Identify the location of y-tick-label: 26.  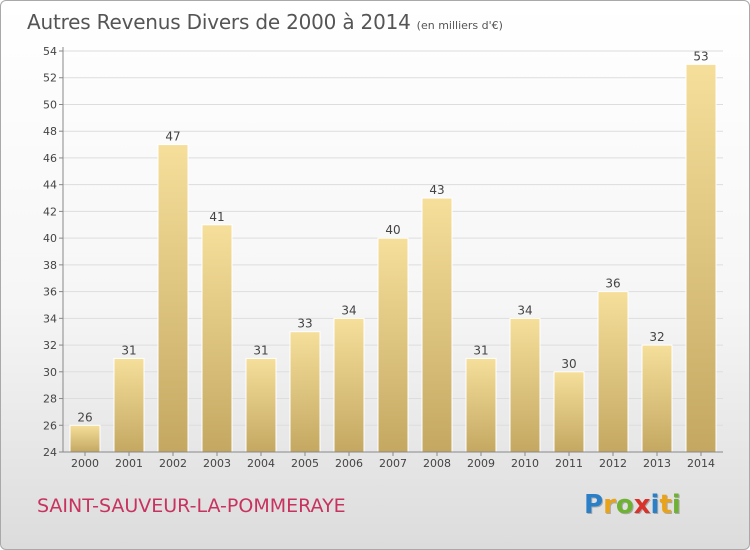
(50, 425).